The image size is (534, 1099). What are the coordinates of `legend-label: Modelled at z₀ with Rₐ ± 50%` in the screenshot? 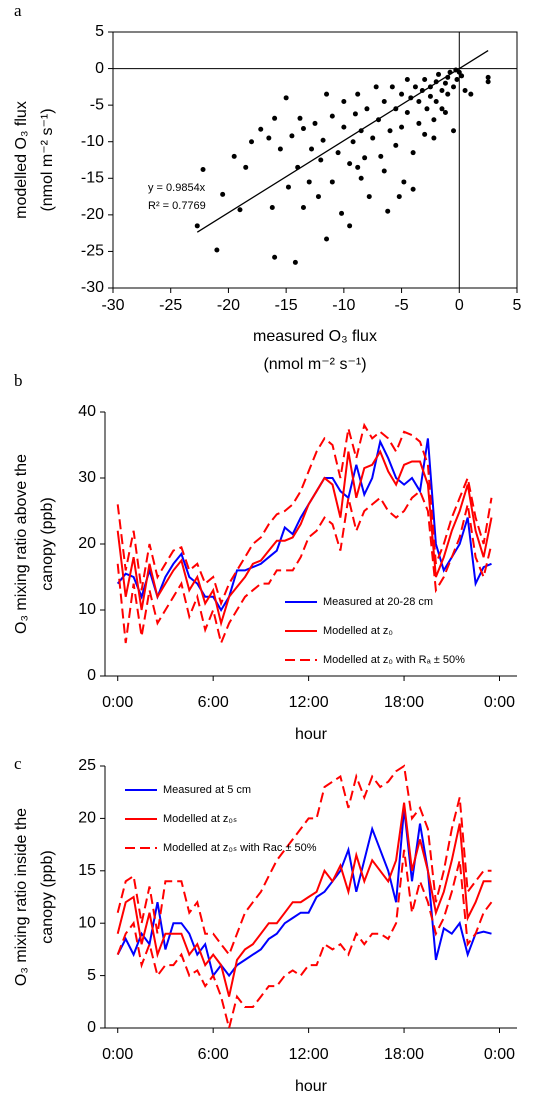 It's located at (394, 660).